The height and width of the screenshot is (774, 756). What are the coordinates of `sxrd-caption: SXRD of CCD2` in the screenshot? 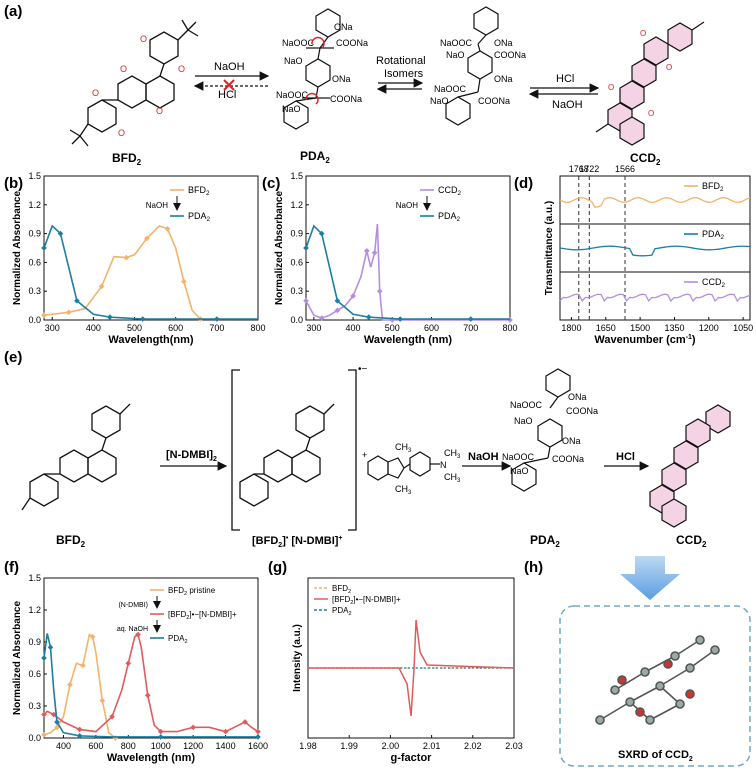 It's located at (655, 756).